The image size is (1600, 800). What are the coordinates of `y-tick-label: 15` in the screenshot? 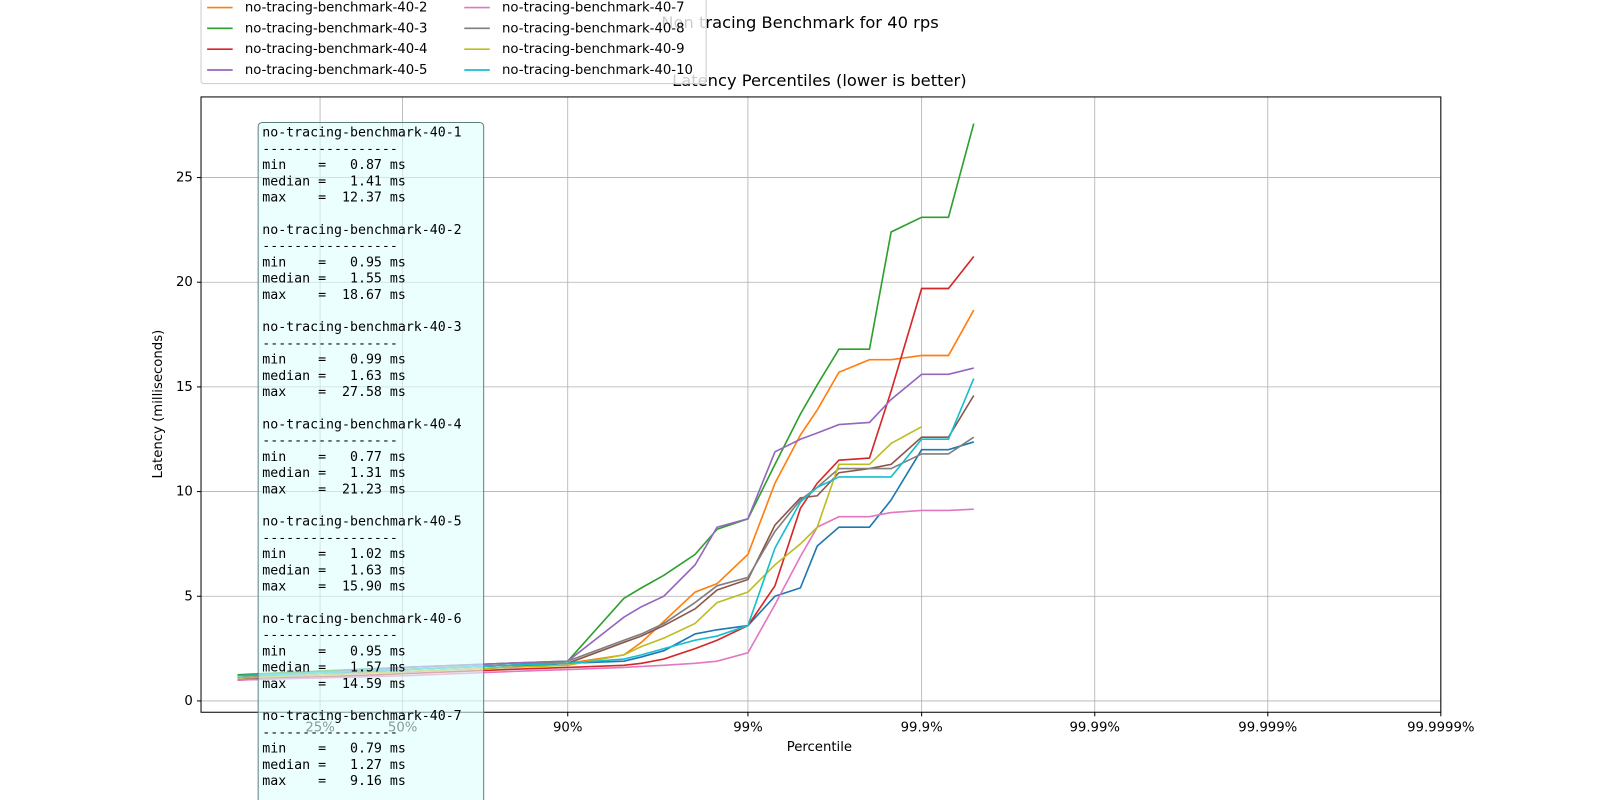 It's located at (184, 387).